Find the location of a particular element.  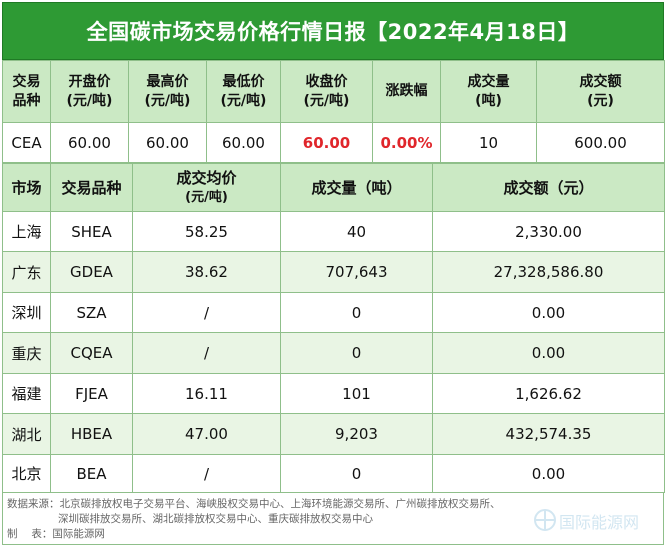

market-name: 湖北 is located at coordinates (26, 434).